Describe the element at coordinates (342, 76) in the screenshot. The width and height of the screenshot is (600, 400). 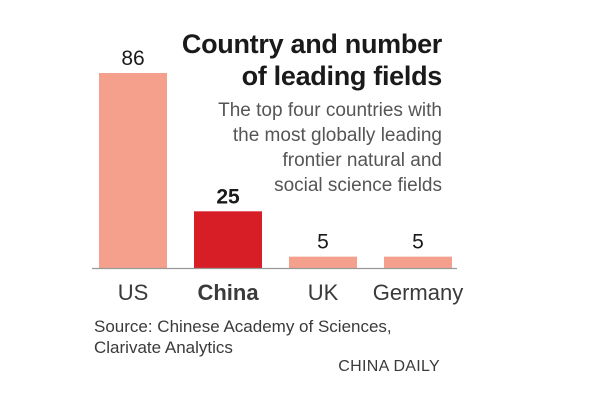
I see `chart-title-line-2: of leading fields` at that location.